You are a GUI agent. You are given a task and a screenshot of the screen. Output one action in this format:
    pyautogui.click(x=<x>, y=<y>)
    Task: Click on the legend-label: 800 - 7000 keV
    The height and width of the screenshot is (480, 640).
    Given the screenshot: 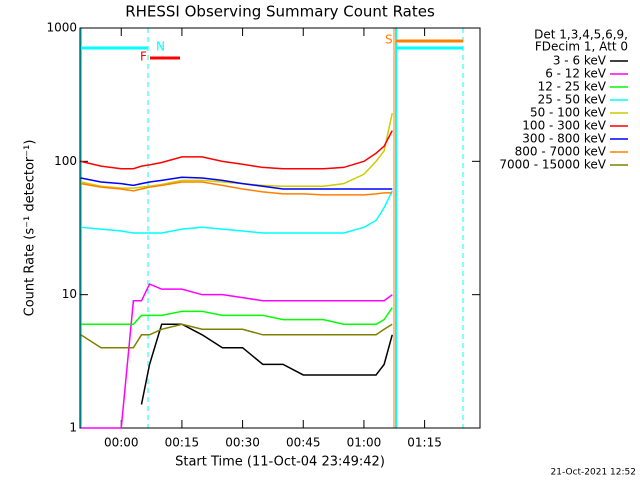 What is the action you would take?
    pyautogui.click(x=561, y=152)
    